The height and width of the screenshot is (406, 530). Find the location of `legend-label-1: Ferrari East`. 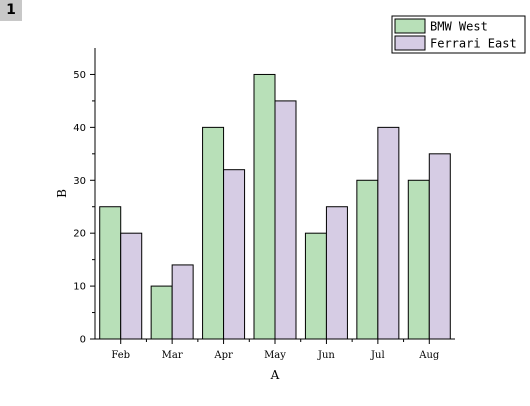

legend-label-1: Ferrari East is located at coordinates (473, 44).